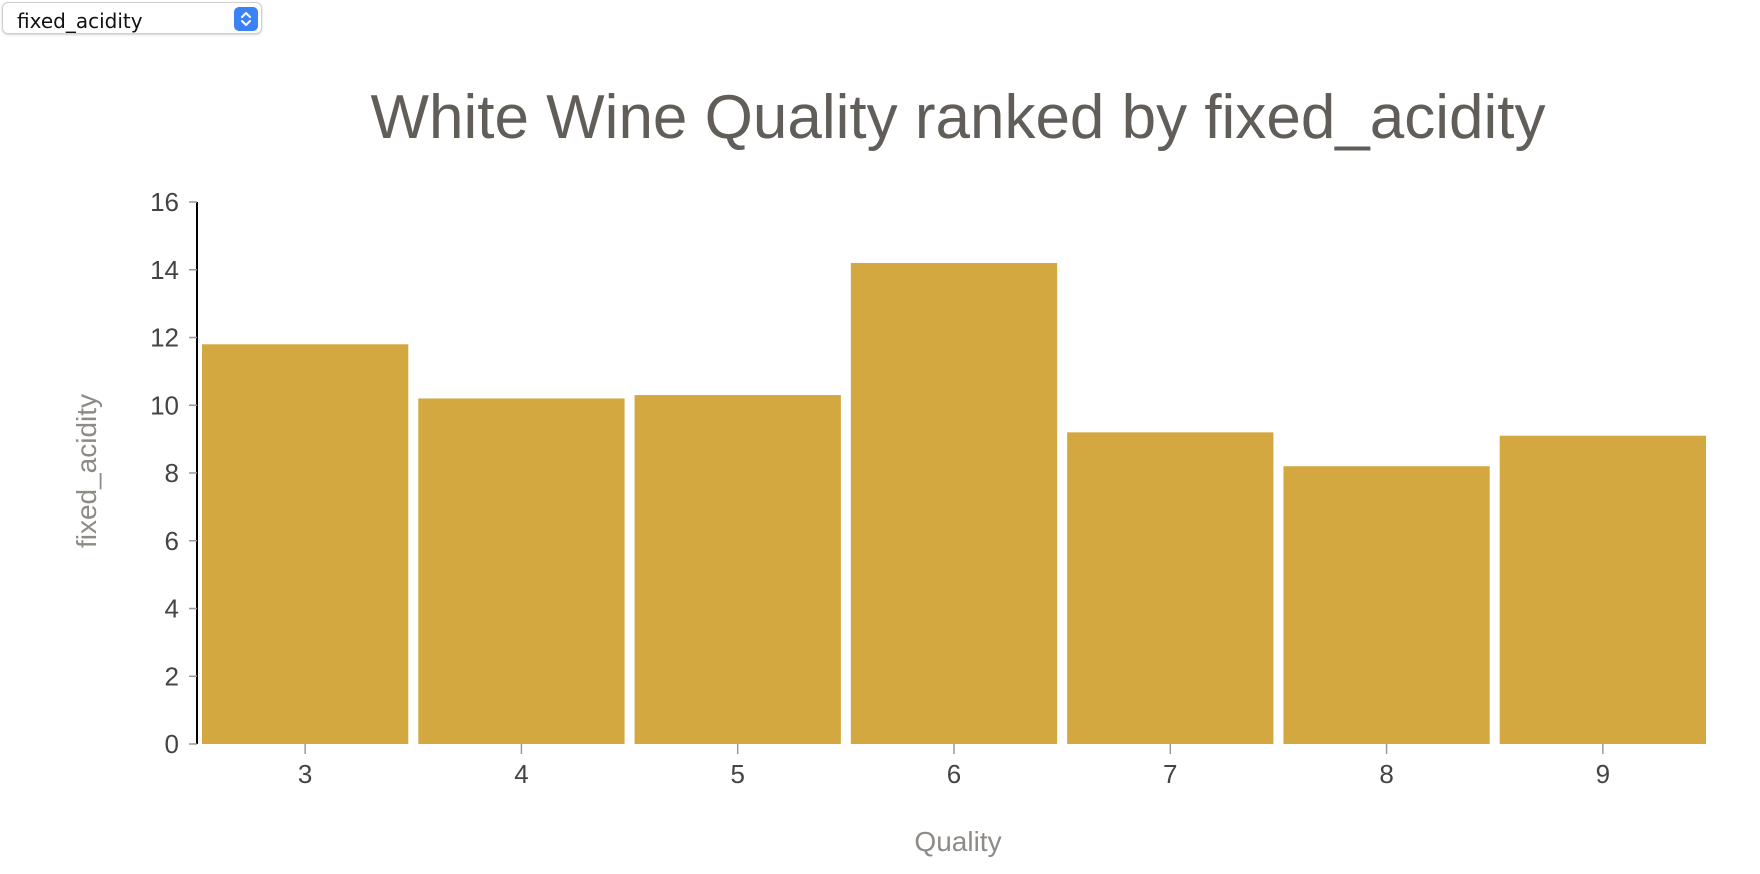 Image resolution: width=1760 pixels, height=874 pixels. I want to click on x-tick-label: 8, so click(1386, 774).